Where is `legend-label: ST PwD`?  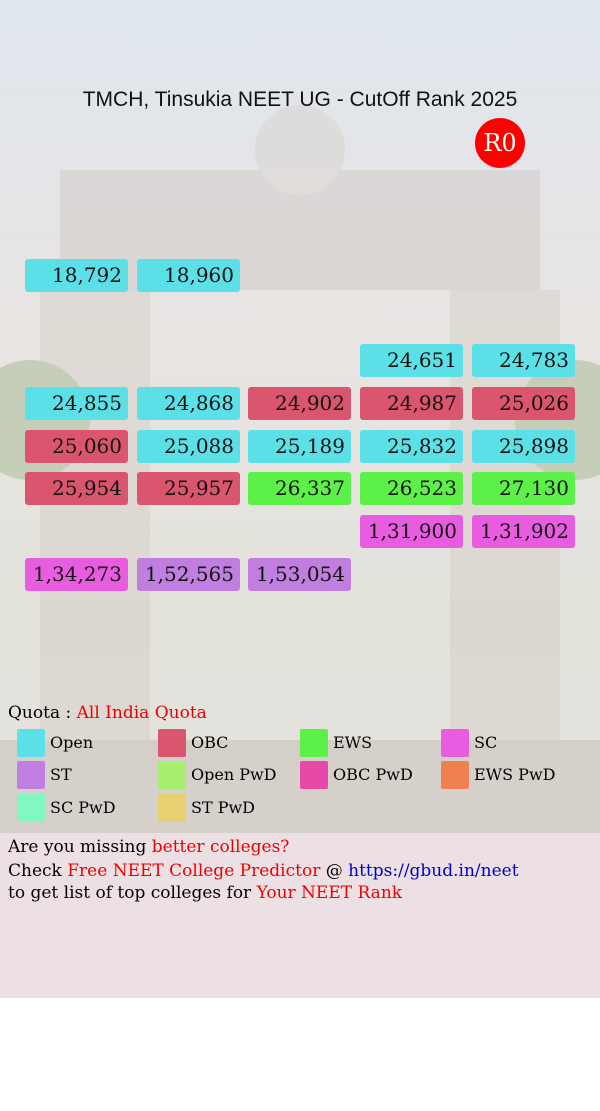 legend-label: ST PwD is located at coordinates (223, 807).